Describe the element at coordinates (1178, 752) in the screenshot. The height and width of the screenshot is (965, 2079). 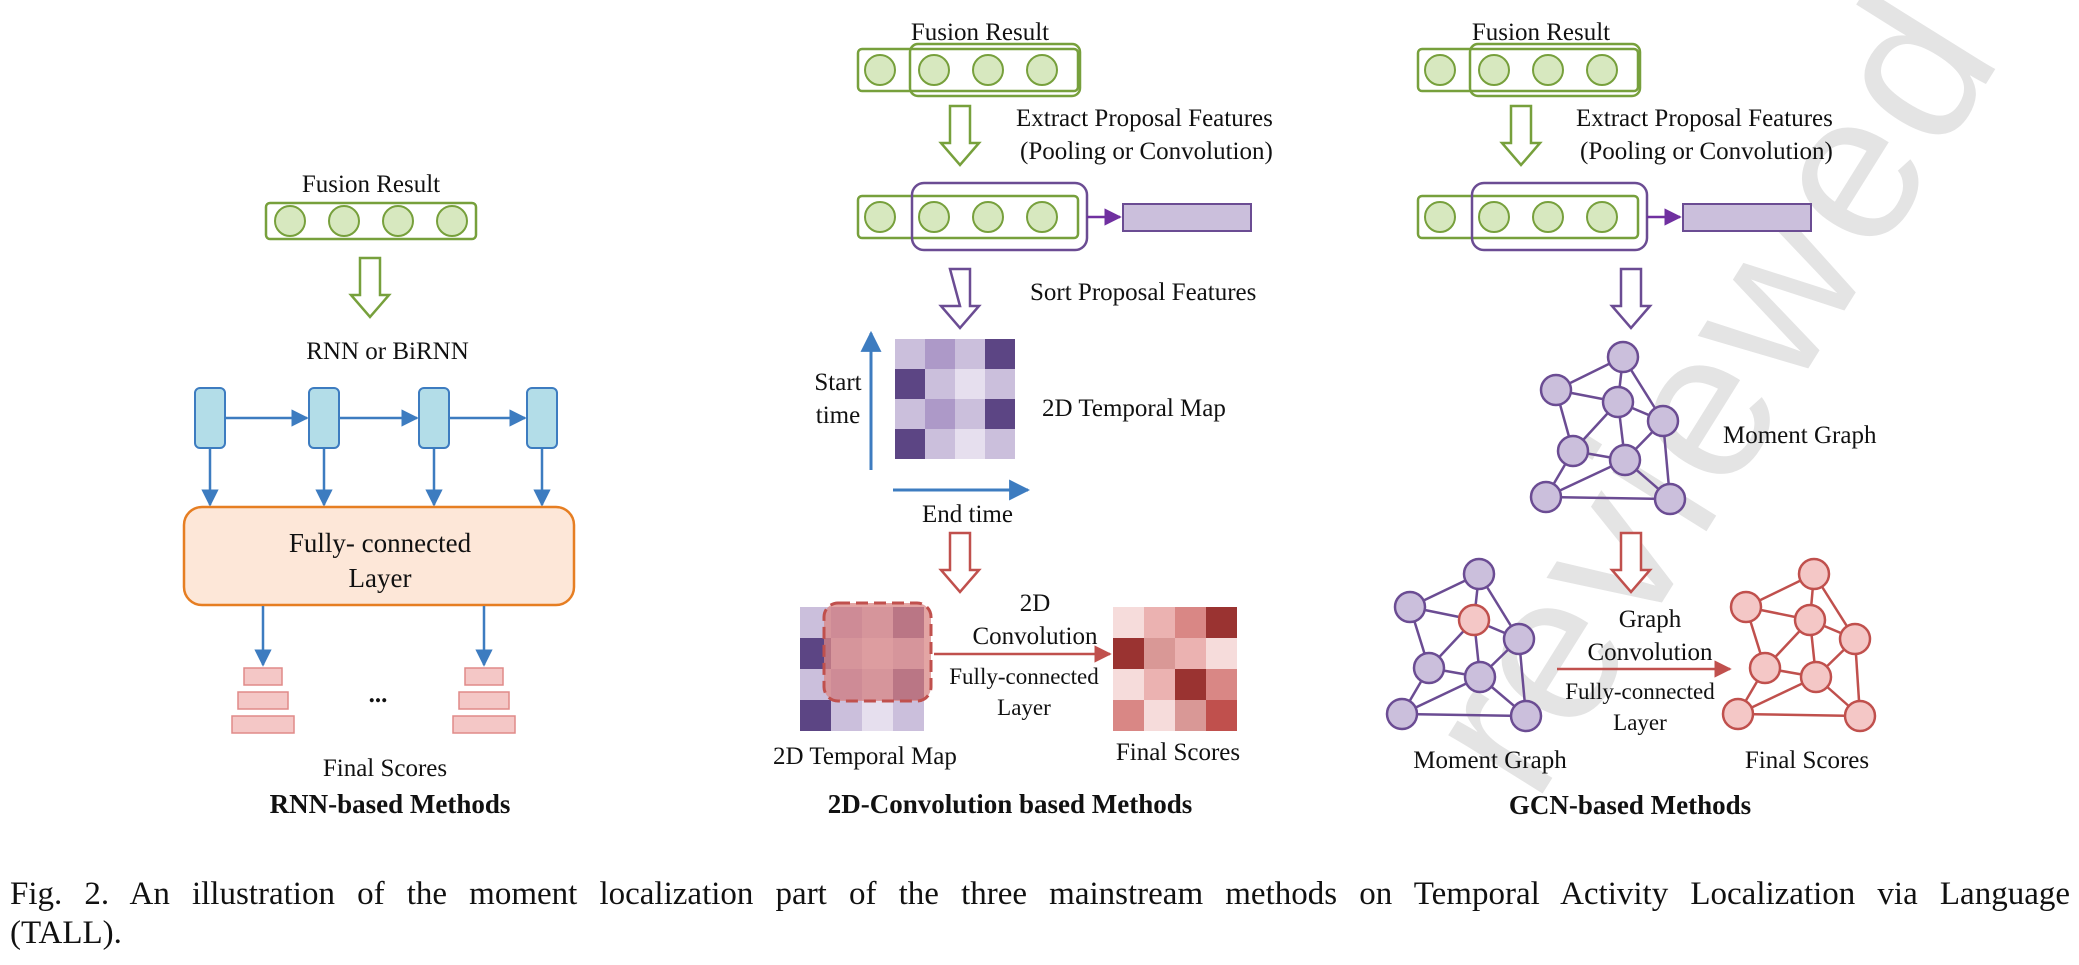
I see `conv-final-scores: Final Scores` at that location.